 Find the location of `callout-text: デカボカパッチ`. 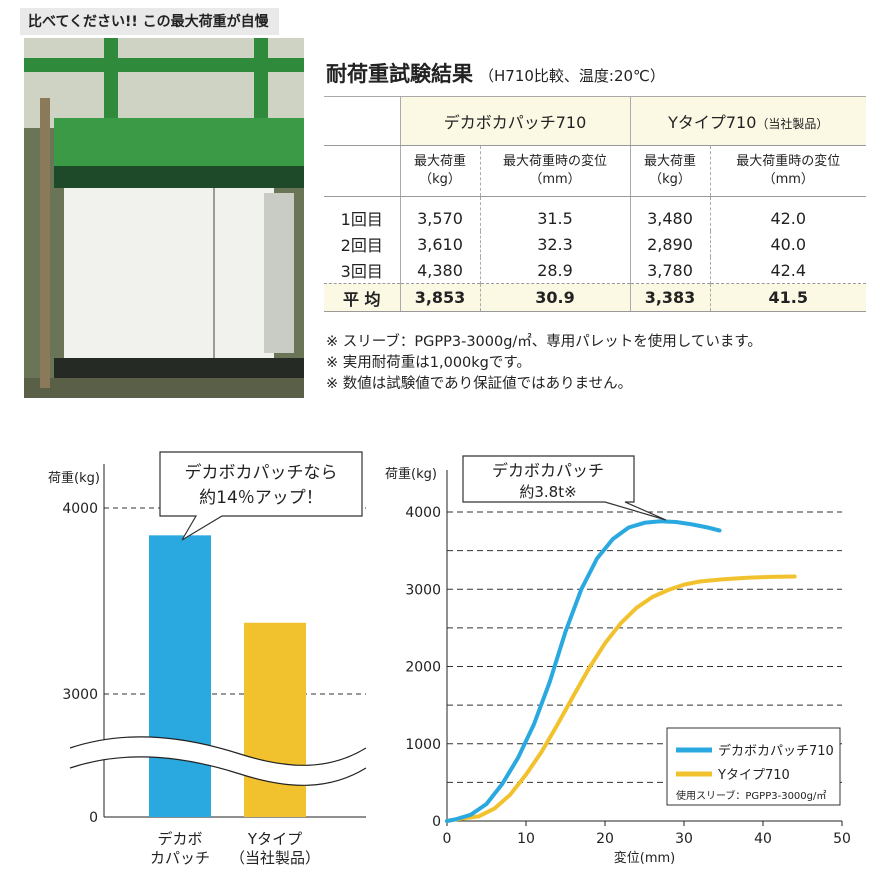

callout-text: デカボカパッチ is located at coordinates (548, 470).